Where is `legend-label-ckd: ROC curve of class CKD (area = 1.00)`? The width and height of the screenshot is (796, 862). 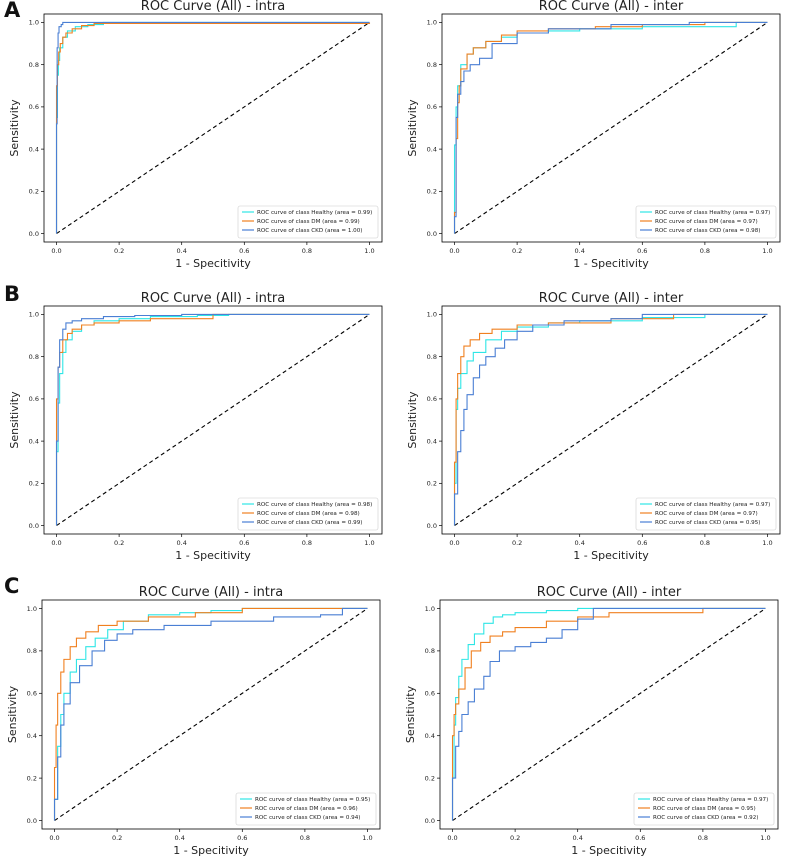 legend-label-ckd: ROC curve of class CKD (area = 1.00) is located at coordinates (309, 231).